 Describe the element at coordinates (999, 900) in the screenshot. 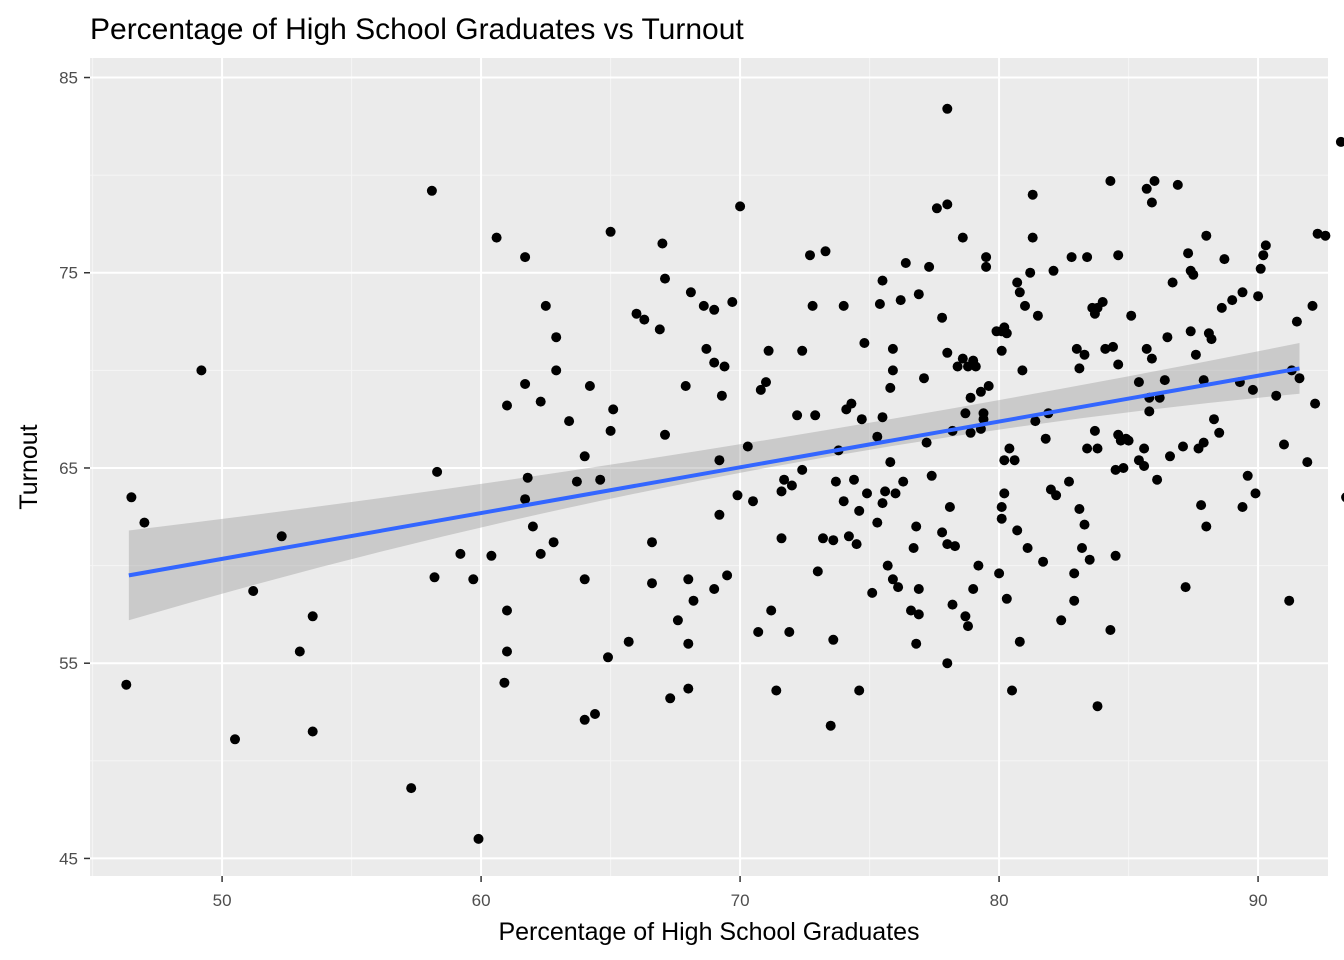

I see `x-tick-label: 80` at that location.